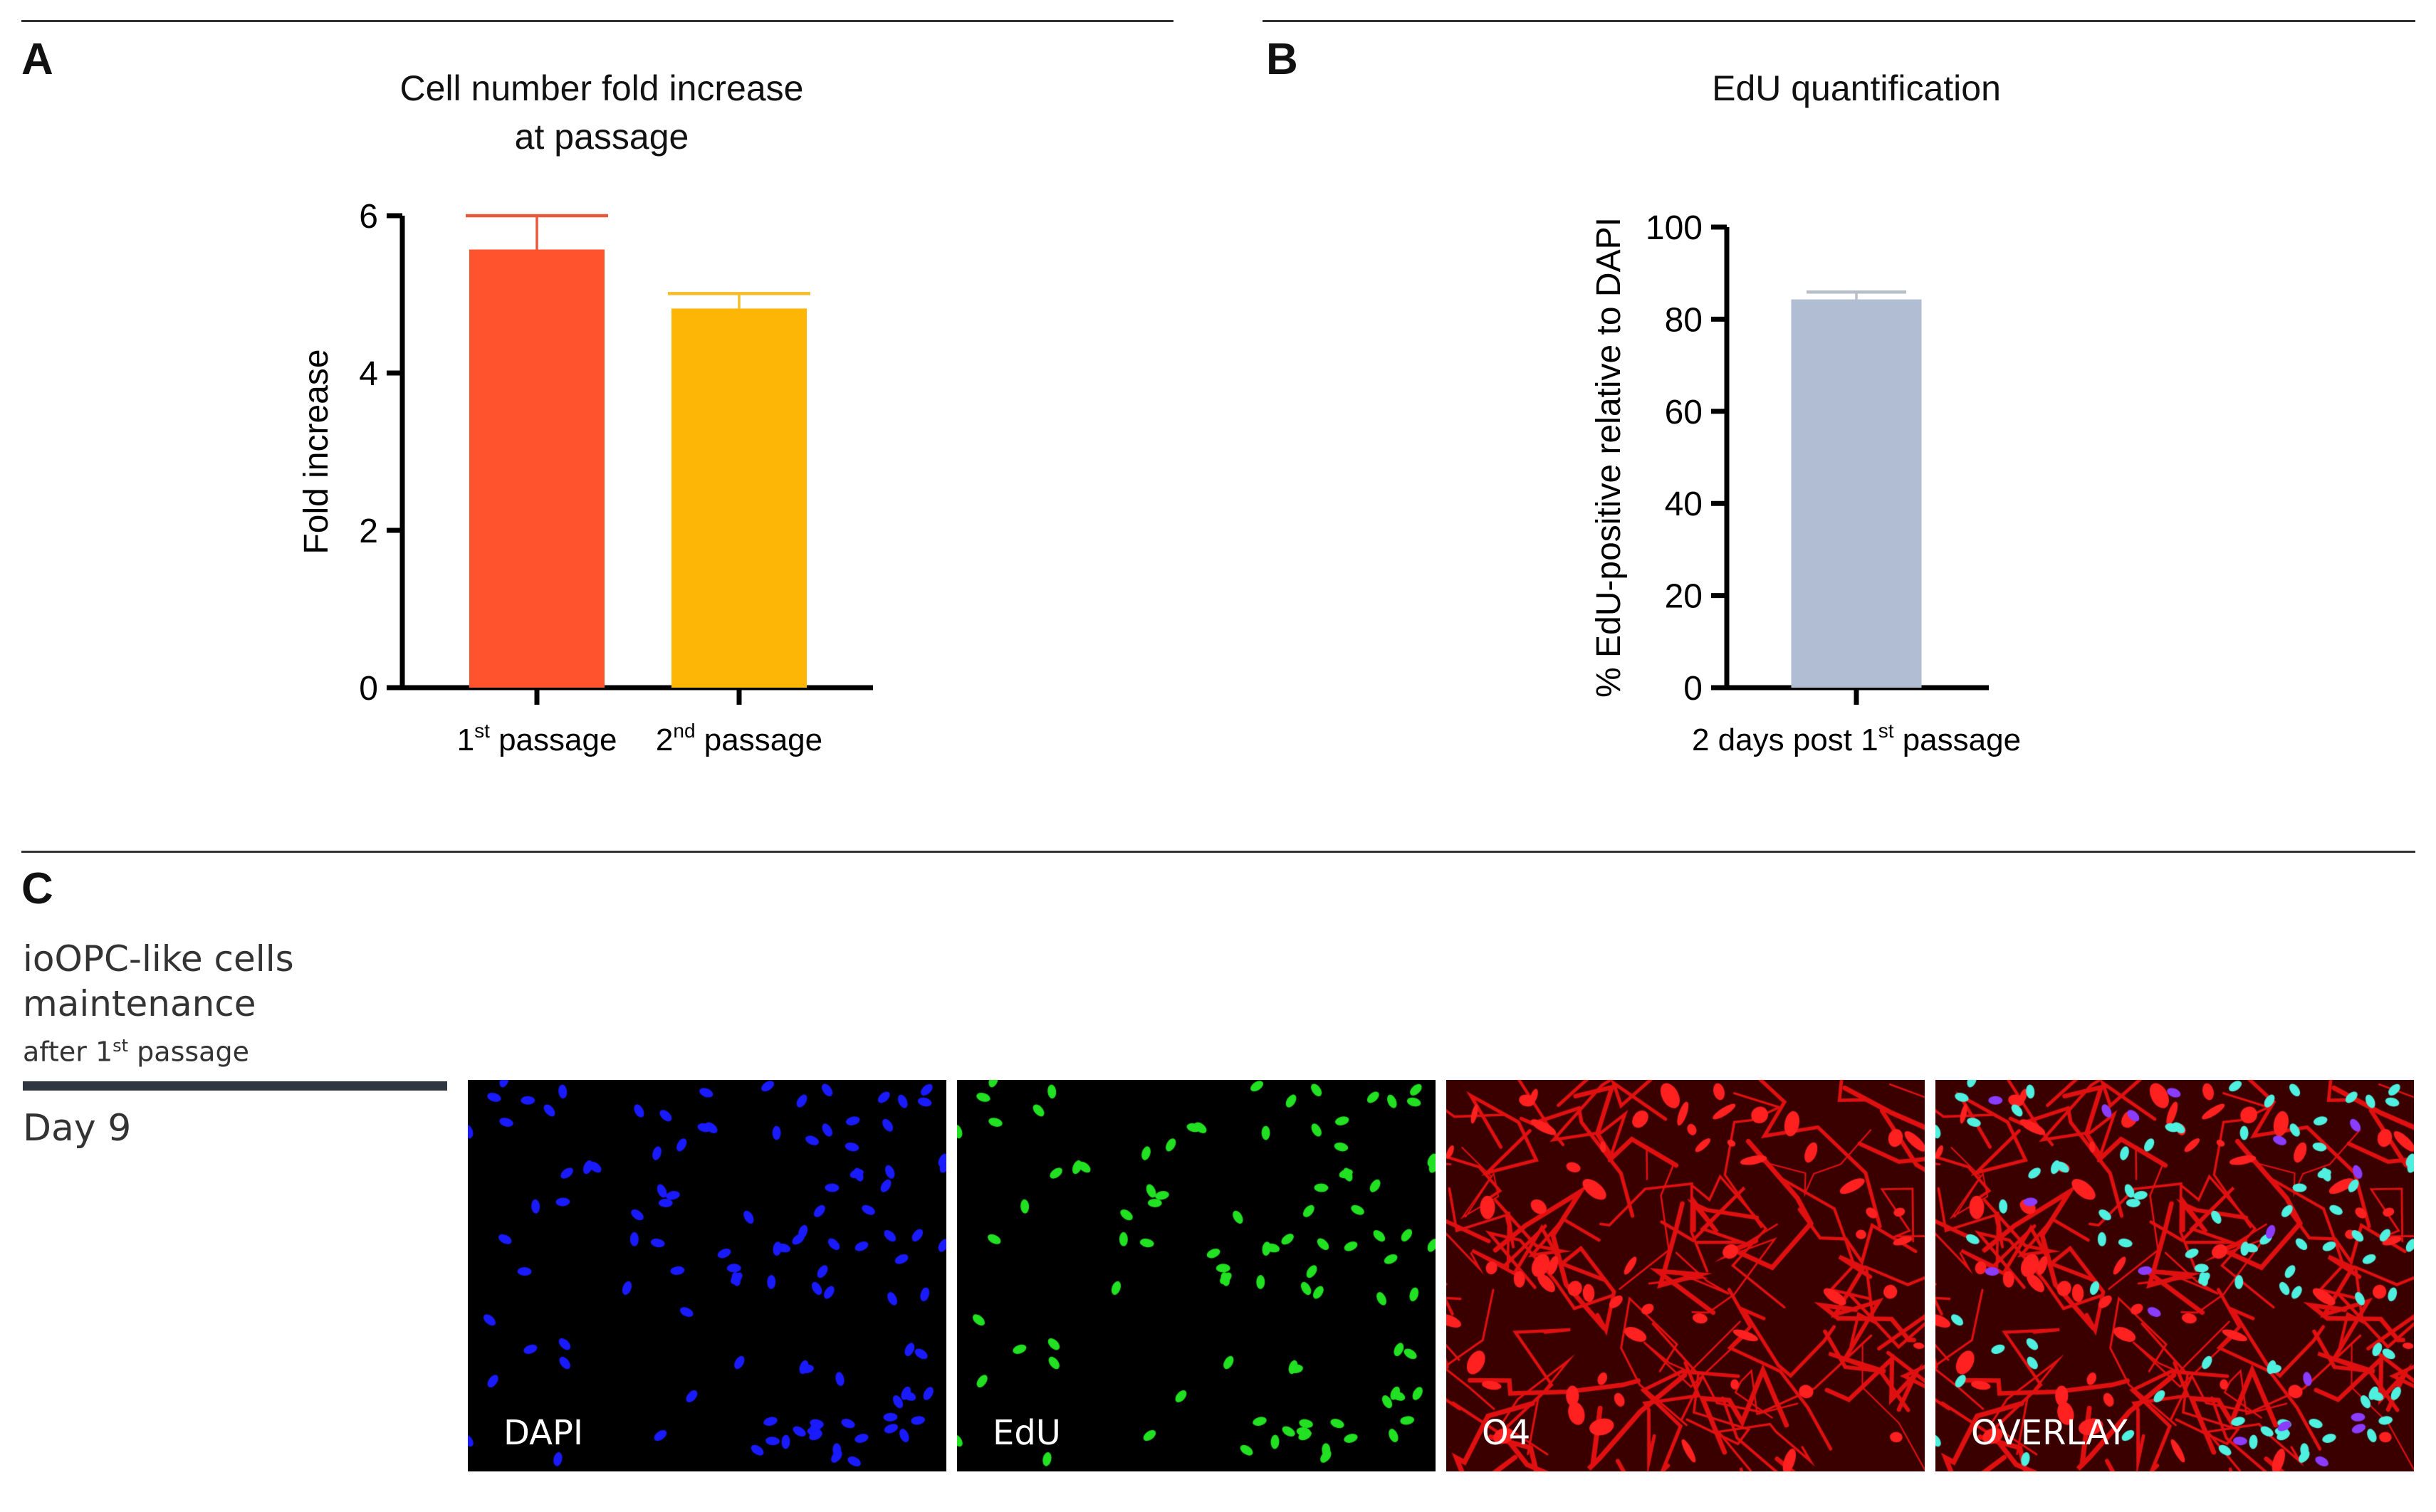  I want to click on chart-a-title-line1: Cell number fold increase, so click(601, 88).